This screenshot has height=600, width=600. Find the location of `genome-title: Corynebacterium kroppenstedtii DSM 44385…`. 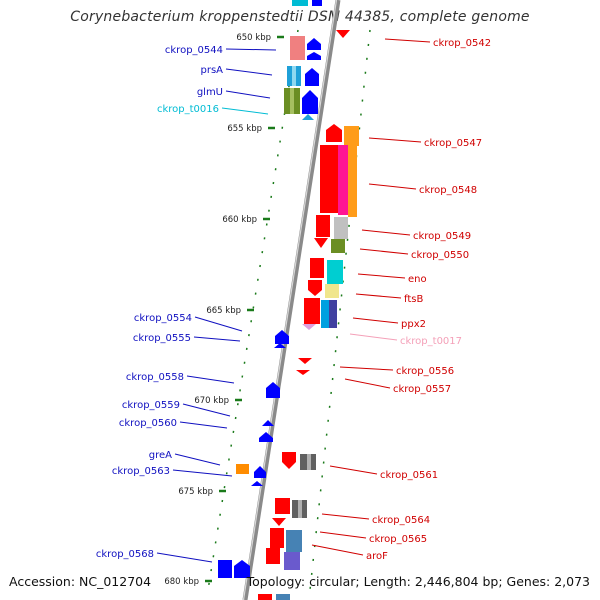

genome-title: Corynebacterium kroppenstedtii DSM 44385… is located at coordinates (300, 17).